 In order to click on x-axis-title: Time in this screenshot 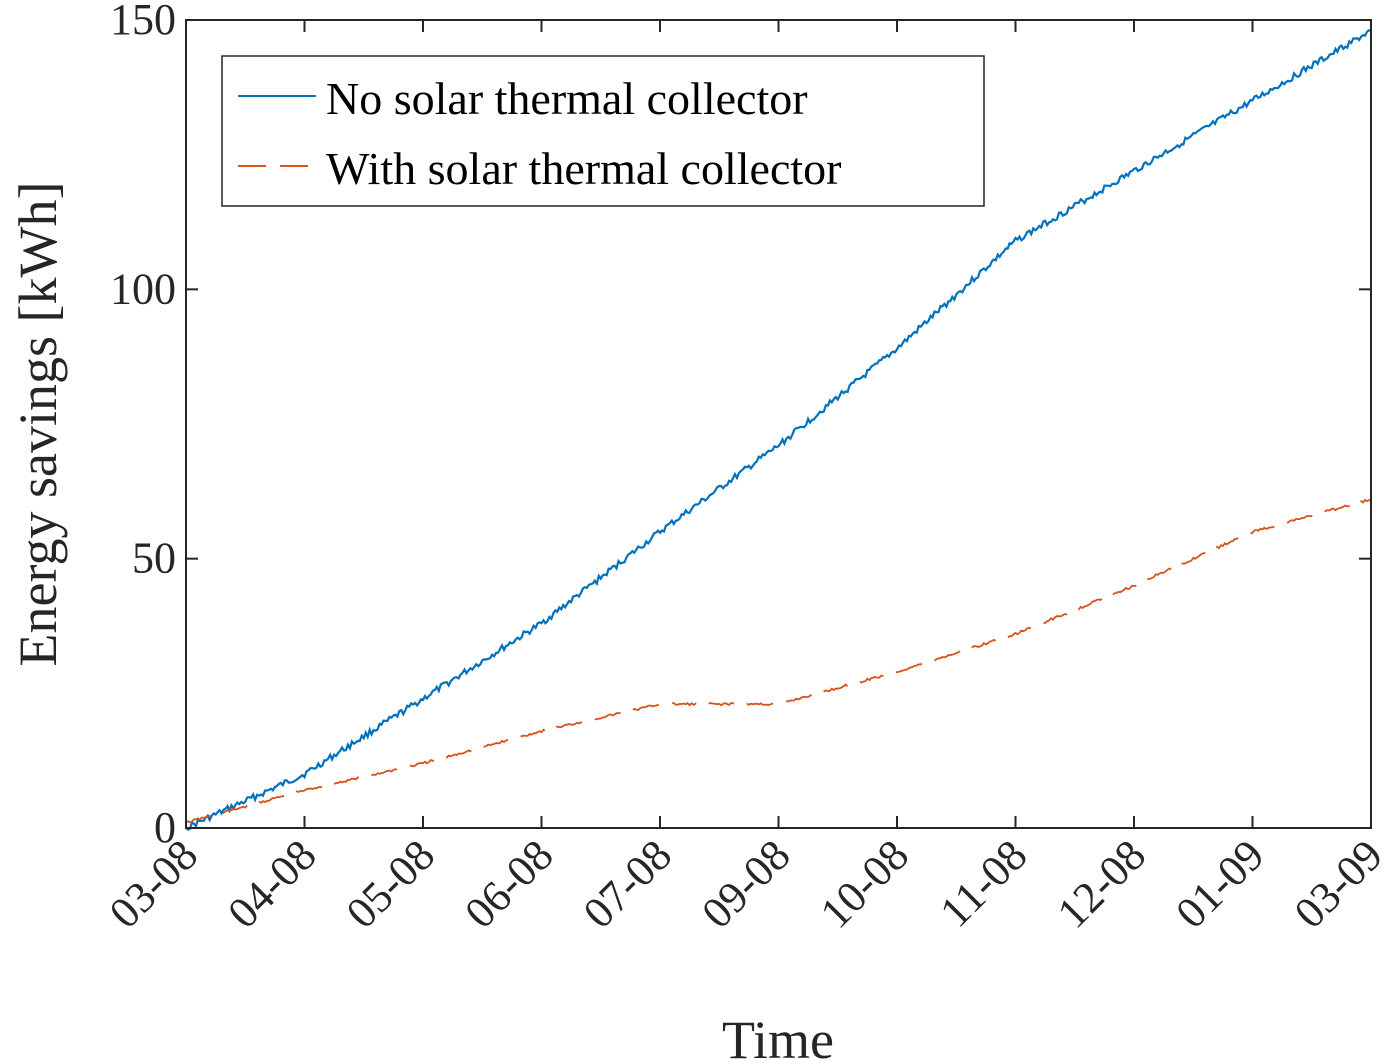, I will do `click(778, 1037)`.